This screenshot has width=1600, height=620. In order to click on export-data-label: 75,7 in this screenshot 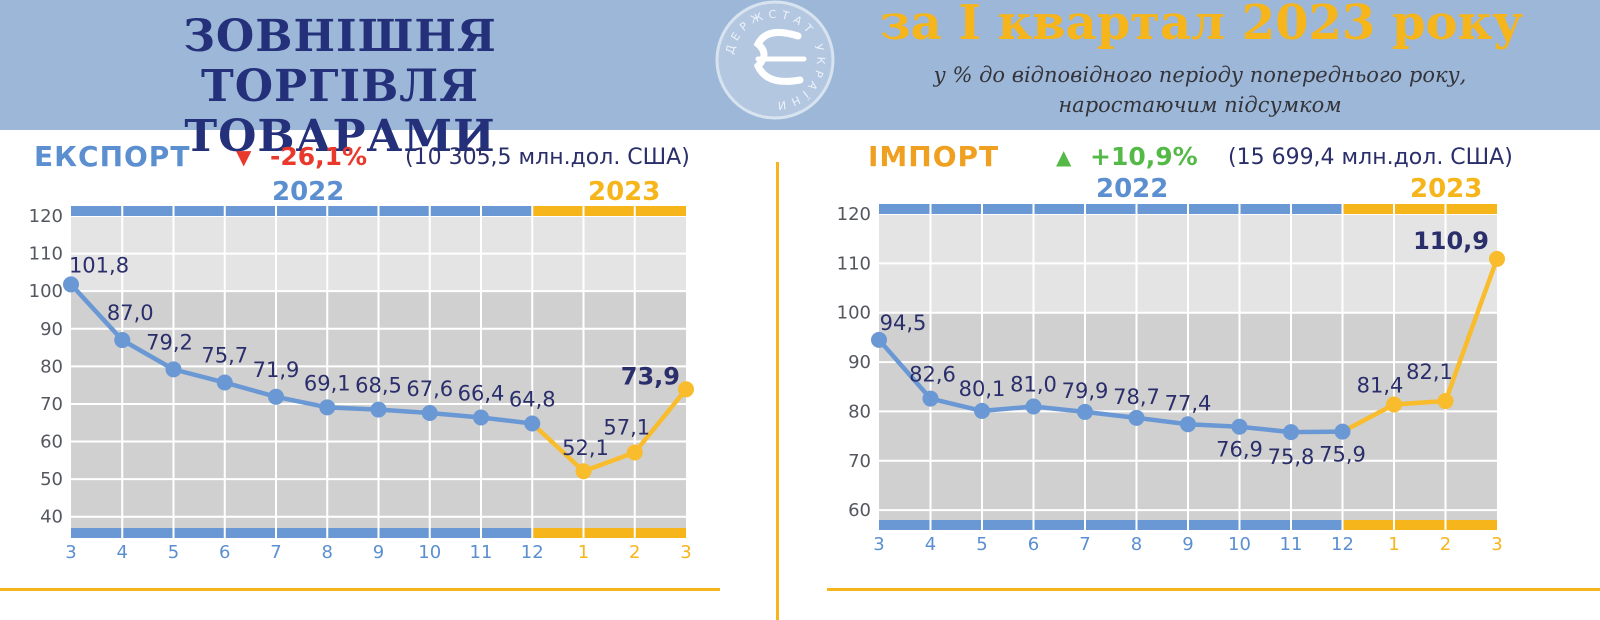, I will do `click(224, 356)`.